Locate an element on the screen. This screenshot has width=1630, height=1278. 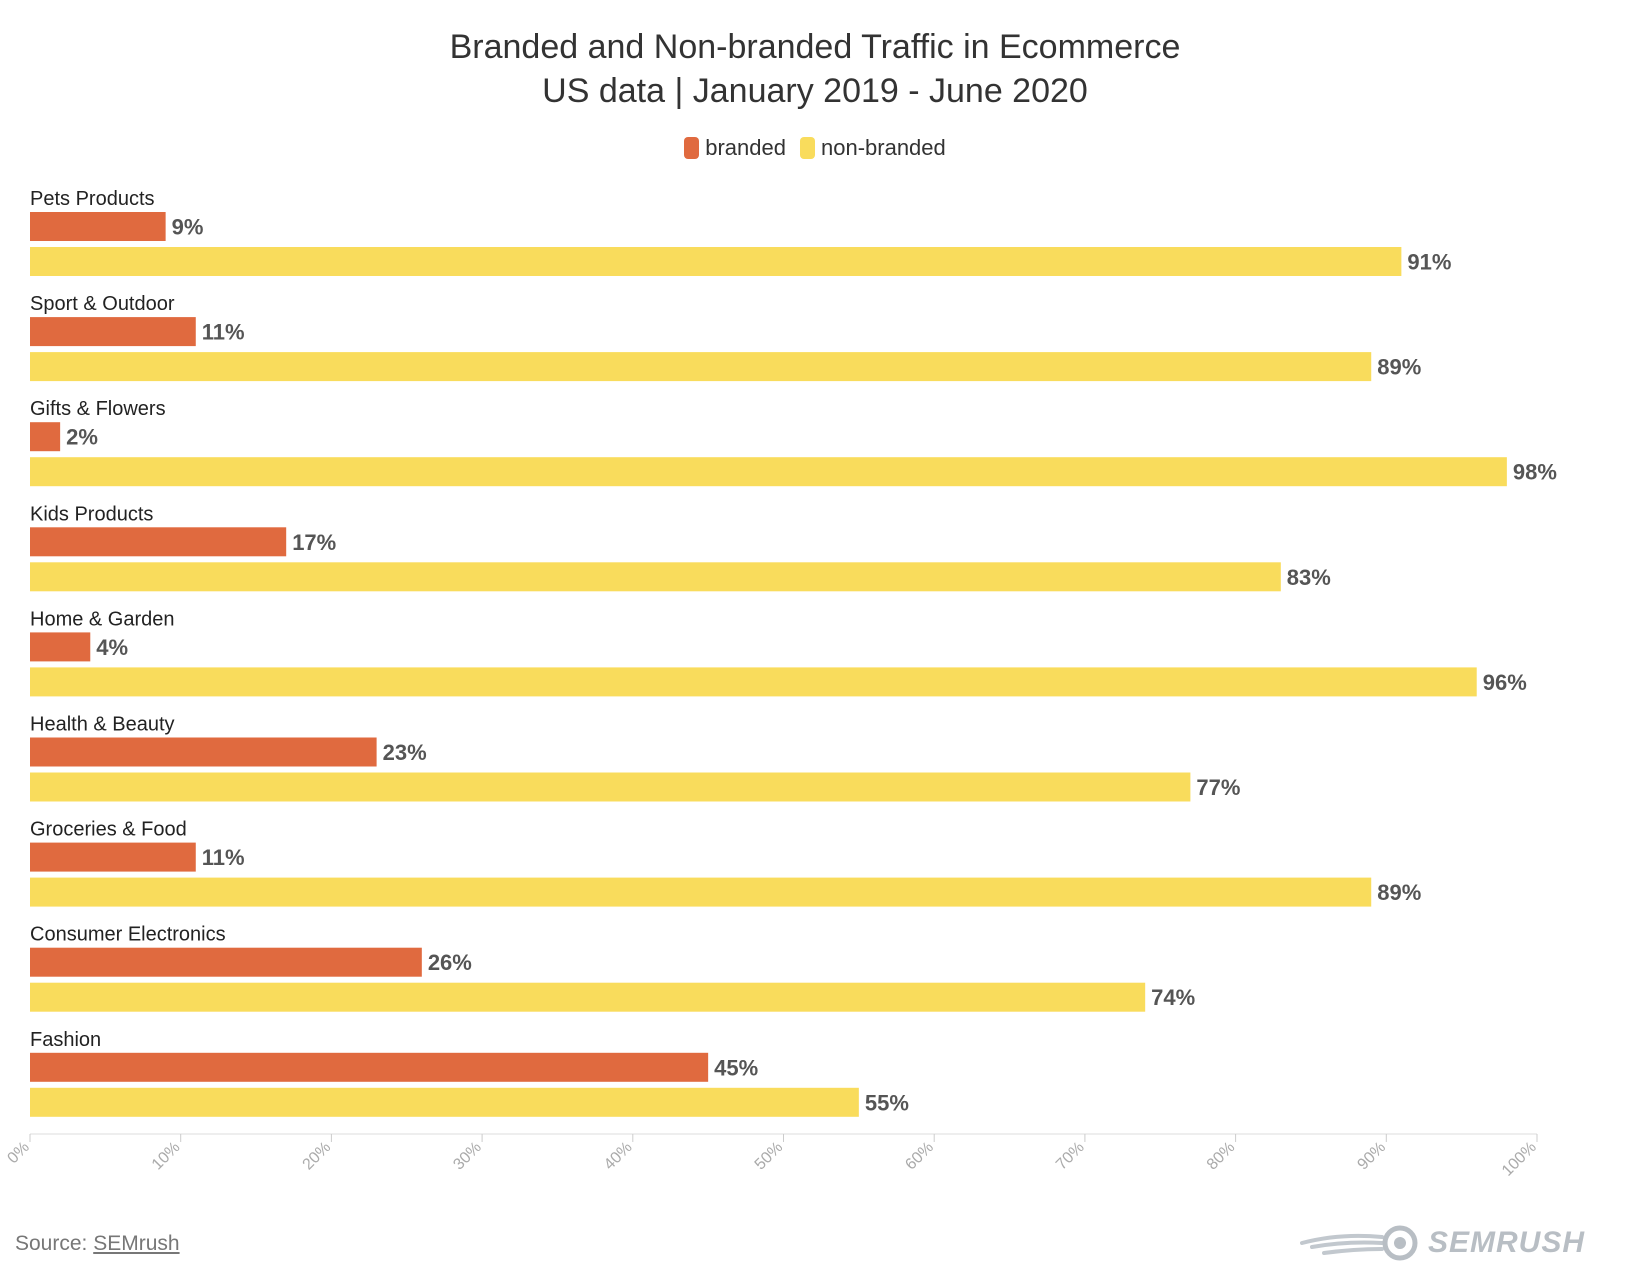
bar-branded-health-and-beauty is located at coordinates (203, 752).